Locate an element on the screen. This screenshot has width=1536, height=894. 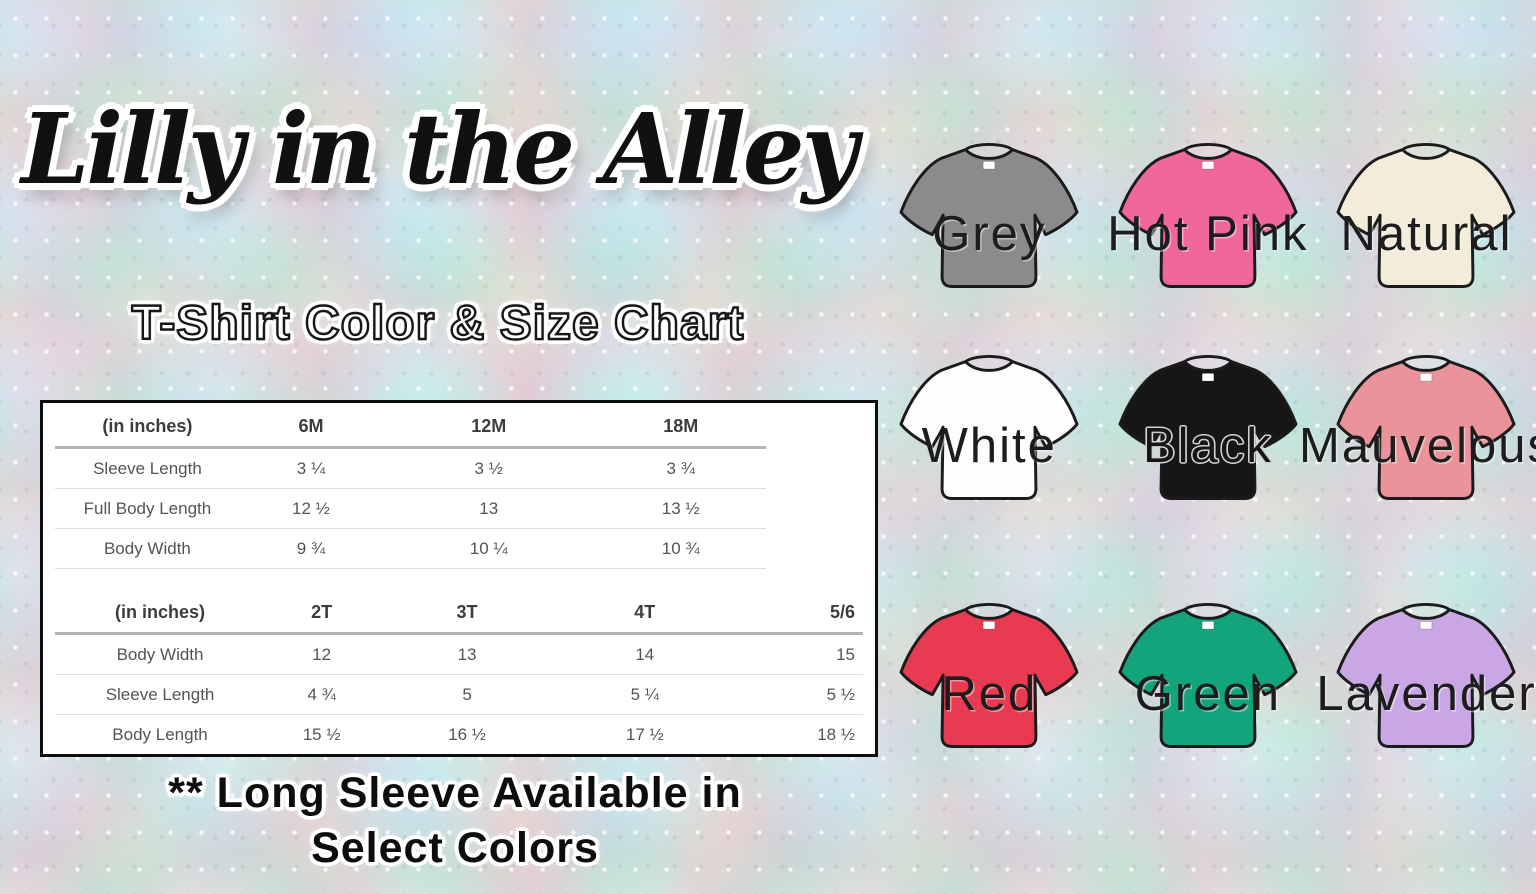
cell-value: 12 is located at coordinates (322, 654).